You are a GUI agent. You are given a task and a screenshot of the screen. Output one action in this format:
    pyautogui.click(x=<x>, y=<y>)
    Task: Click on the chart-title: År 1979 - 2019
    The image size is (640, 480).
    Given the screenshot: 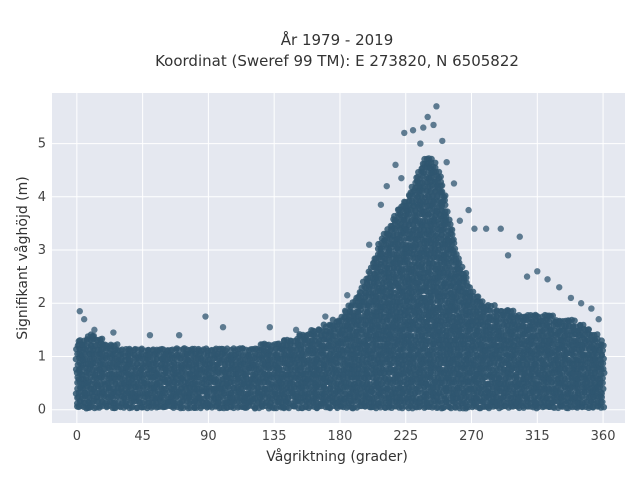 What is the action you would take?
    pyautogui.click(x=337, y=39)
    